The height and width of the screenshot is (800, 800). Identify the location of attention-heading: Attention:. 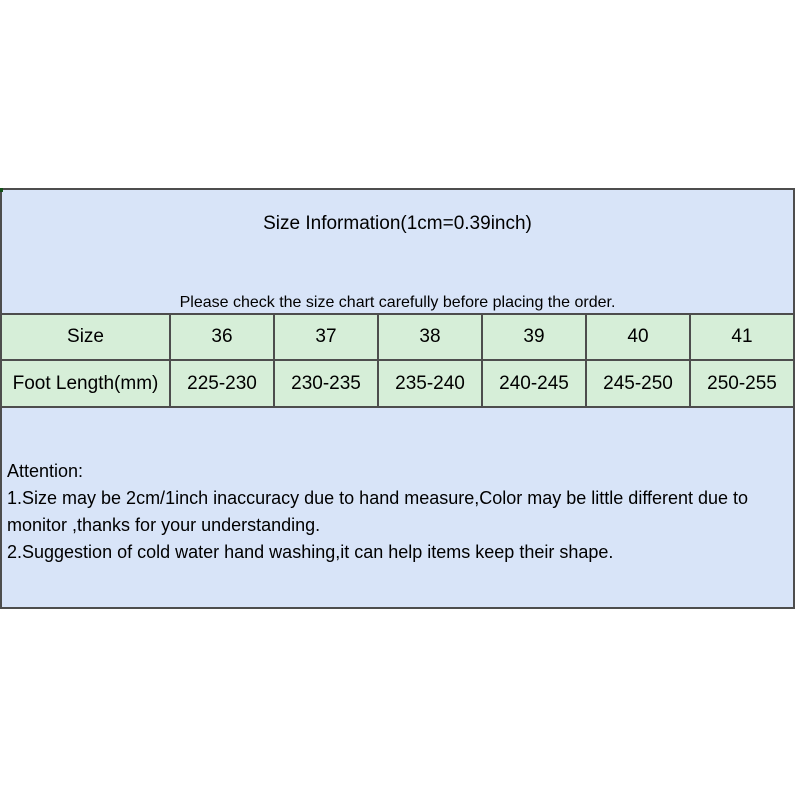
(45, 471).